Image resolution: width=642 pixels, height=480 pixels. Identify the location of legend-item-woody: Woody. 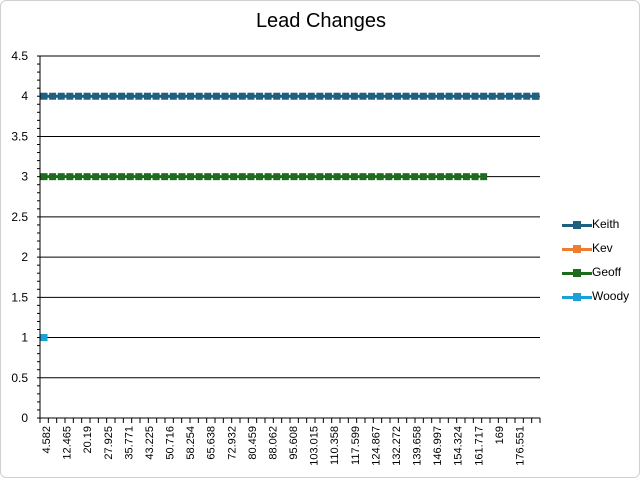
(601, 298).